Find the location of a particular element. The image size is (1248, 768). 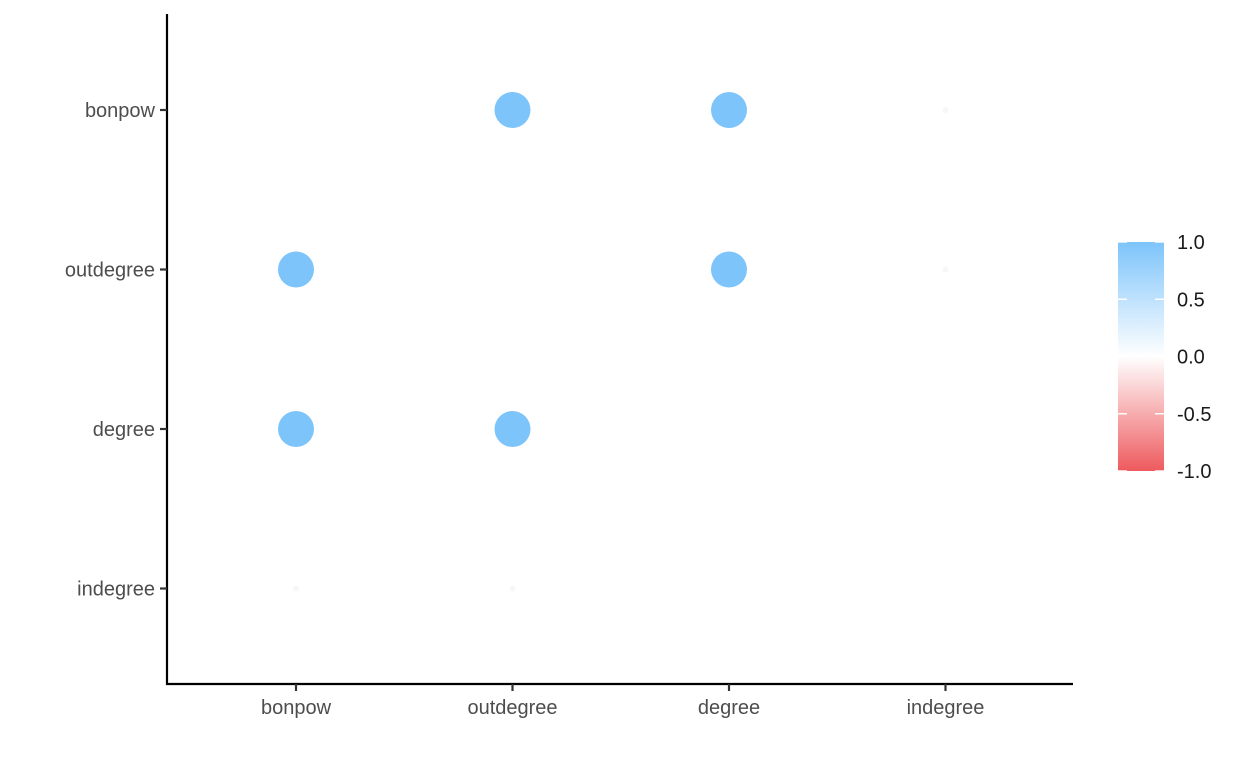

point-degree-outdegree is located at coordinates (729, 269).